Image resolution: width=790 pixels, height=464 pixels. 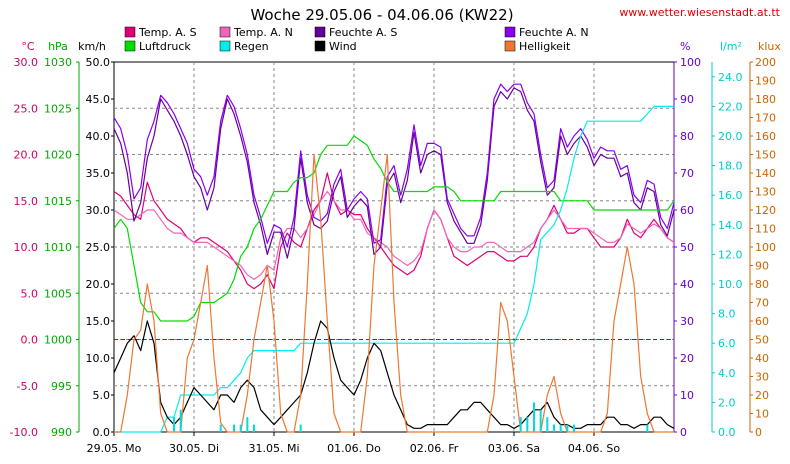 What do you see at coordinates (61, 386) in the screenshot?
I see `pres-tick-label: 995` at bounding box center [61, 386].